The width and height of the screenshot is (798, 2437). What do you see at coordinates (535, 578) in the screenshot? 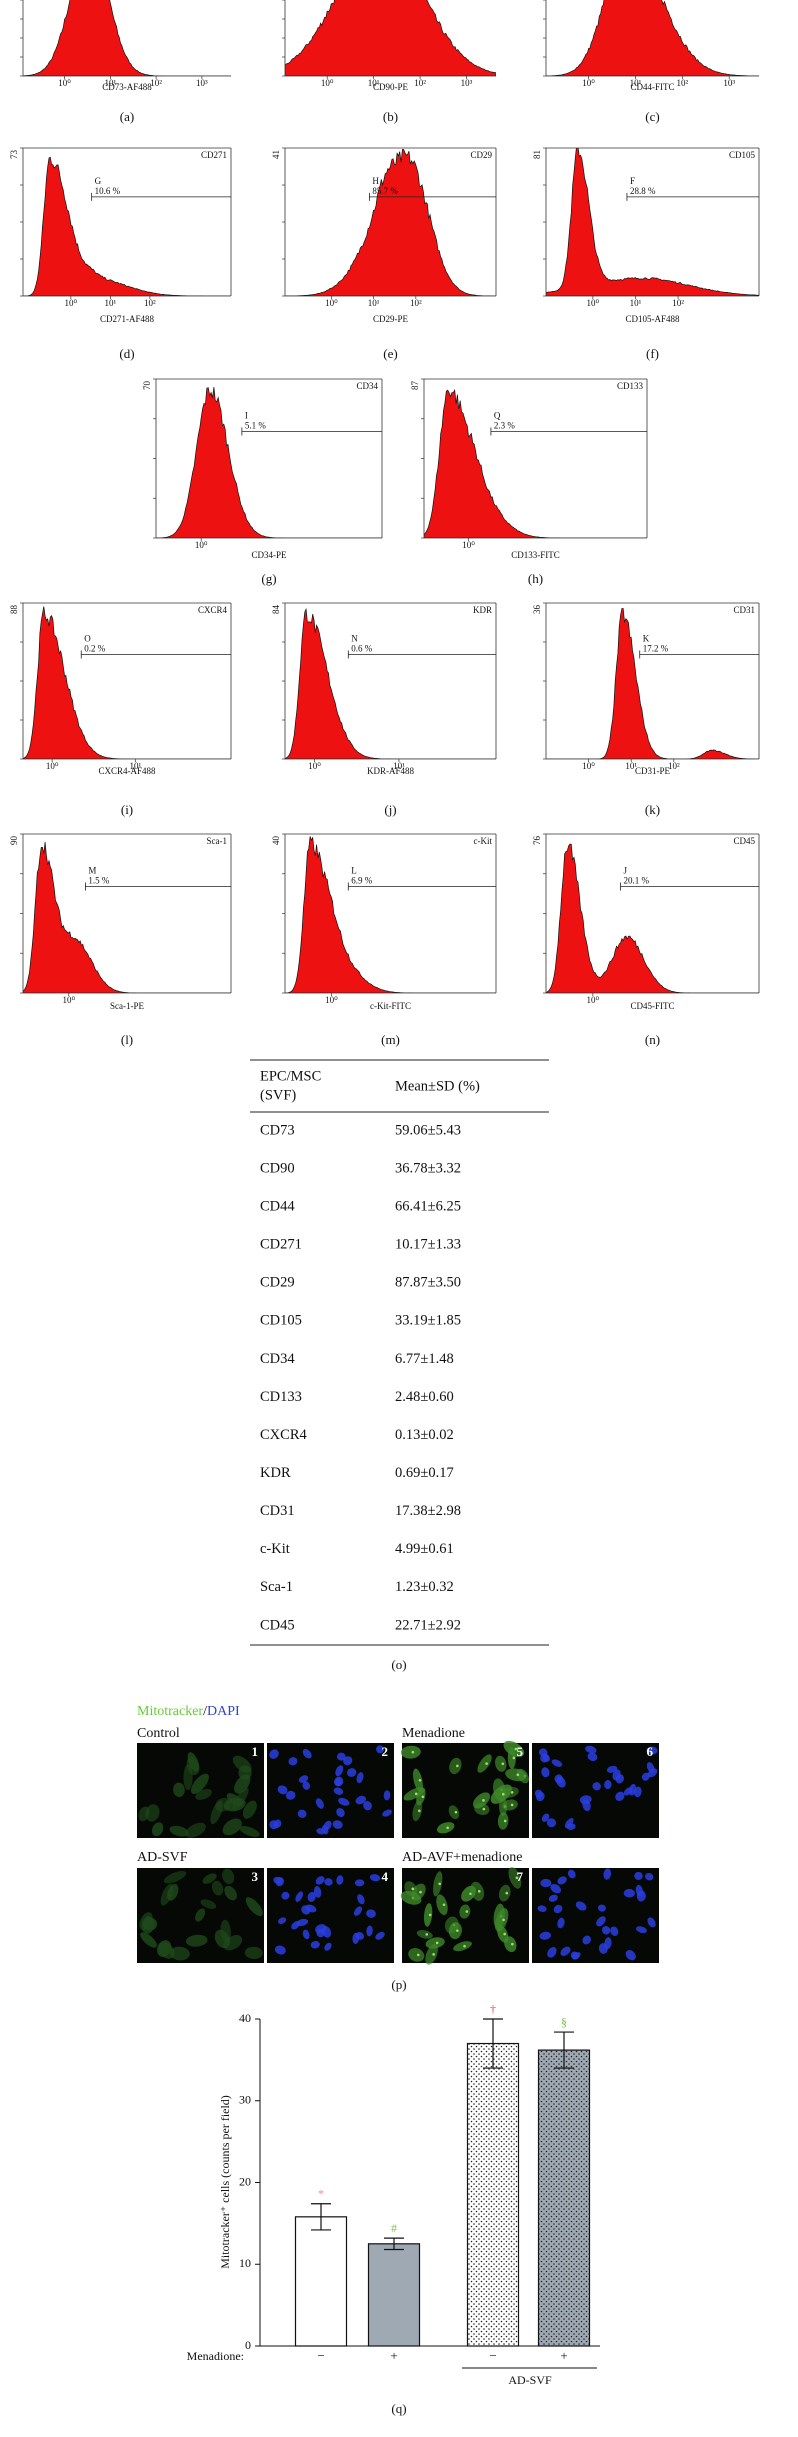
I see `panel-label: (h)` at bounding box center [535, 578].